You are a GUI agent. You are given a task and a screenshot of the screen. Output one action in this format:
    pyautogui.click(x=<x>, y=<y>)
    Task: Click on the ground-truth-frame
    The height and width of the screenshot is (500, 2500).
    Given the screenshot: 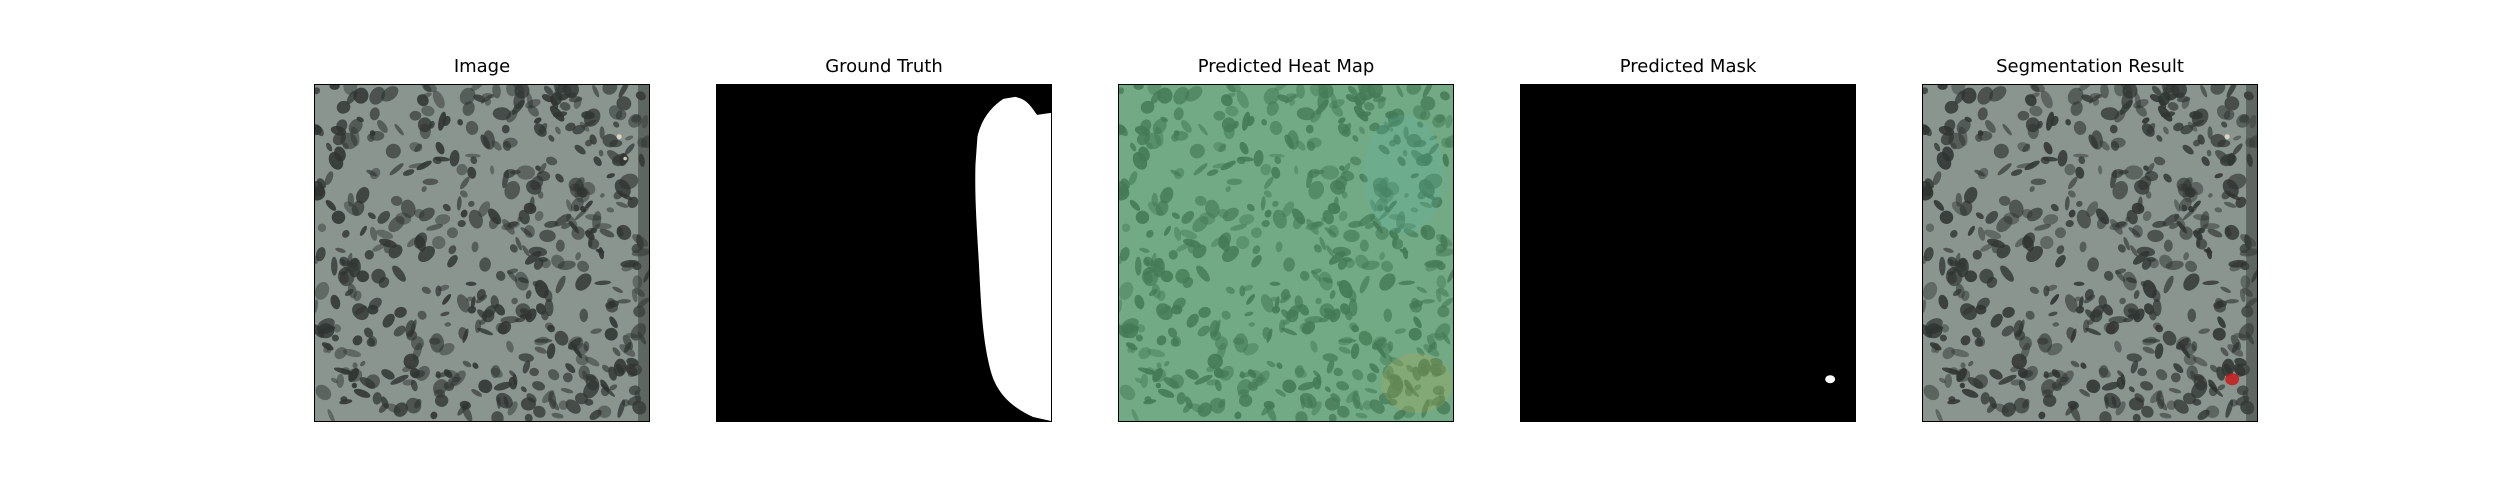 What is the action you would take?
    pyautogui.click(x=884, y=253)
    